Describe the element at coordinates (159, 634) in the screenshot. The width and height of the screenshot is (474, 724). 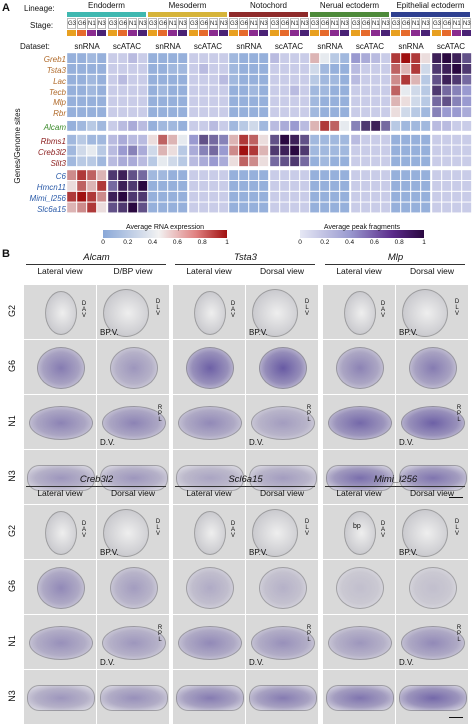
I see `axis-letter: P` at that location.